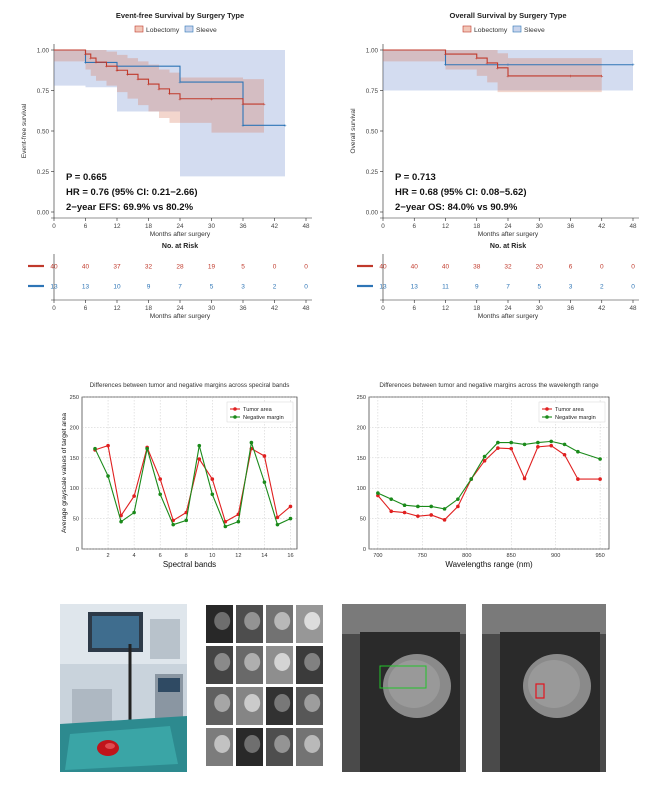 This screenshot has height=786, width=657. I want to click on risk-x-tick-label: 18, so click(149, 308).